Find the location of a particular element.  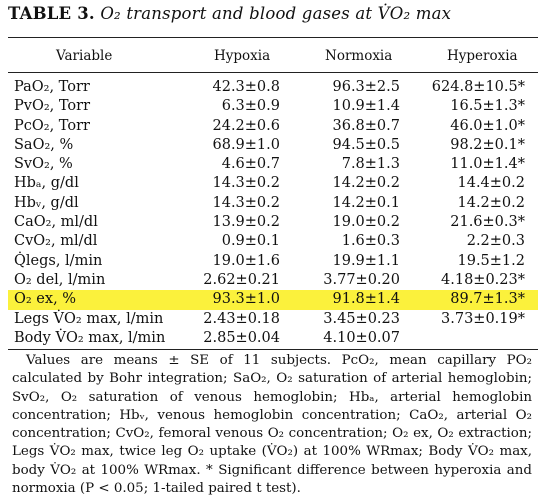

cell-normoxia: 19.9±1.1 is located at coordinates (366, 260).